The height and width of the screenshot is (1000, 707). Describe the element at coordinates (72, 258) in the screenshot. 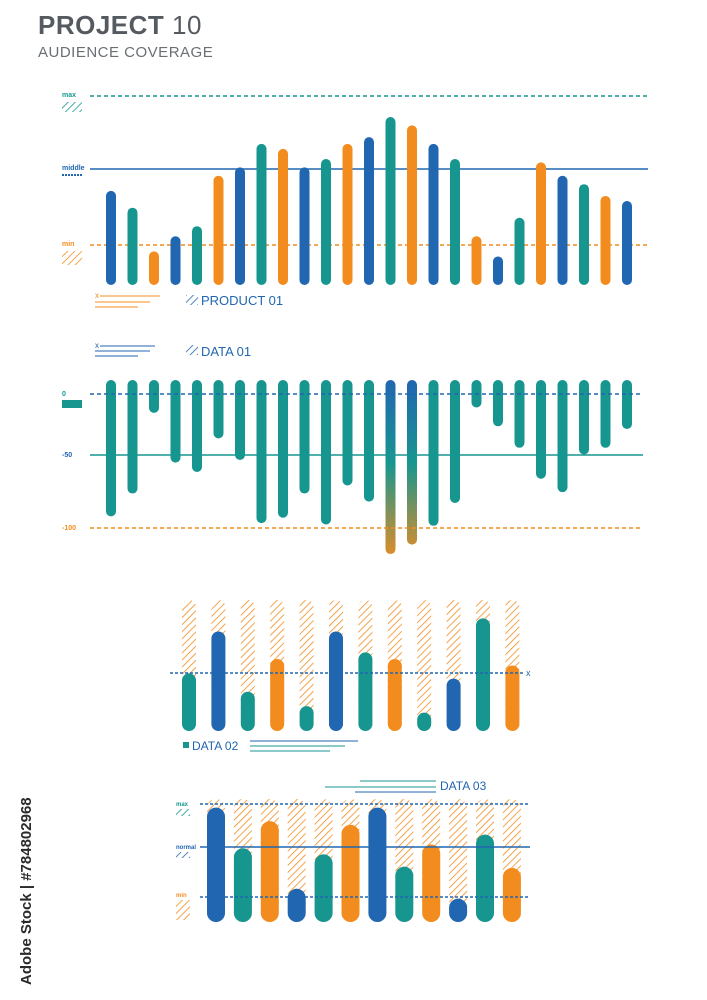

I see `chart1-min-swatch` at that location.